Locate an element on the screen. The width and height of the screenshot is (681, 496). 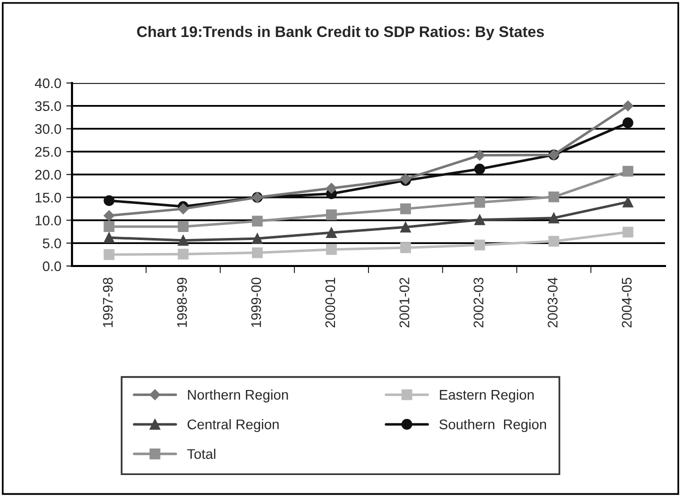
x-tick-label: 1999-00 is located at coordinates (256, 303).